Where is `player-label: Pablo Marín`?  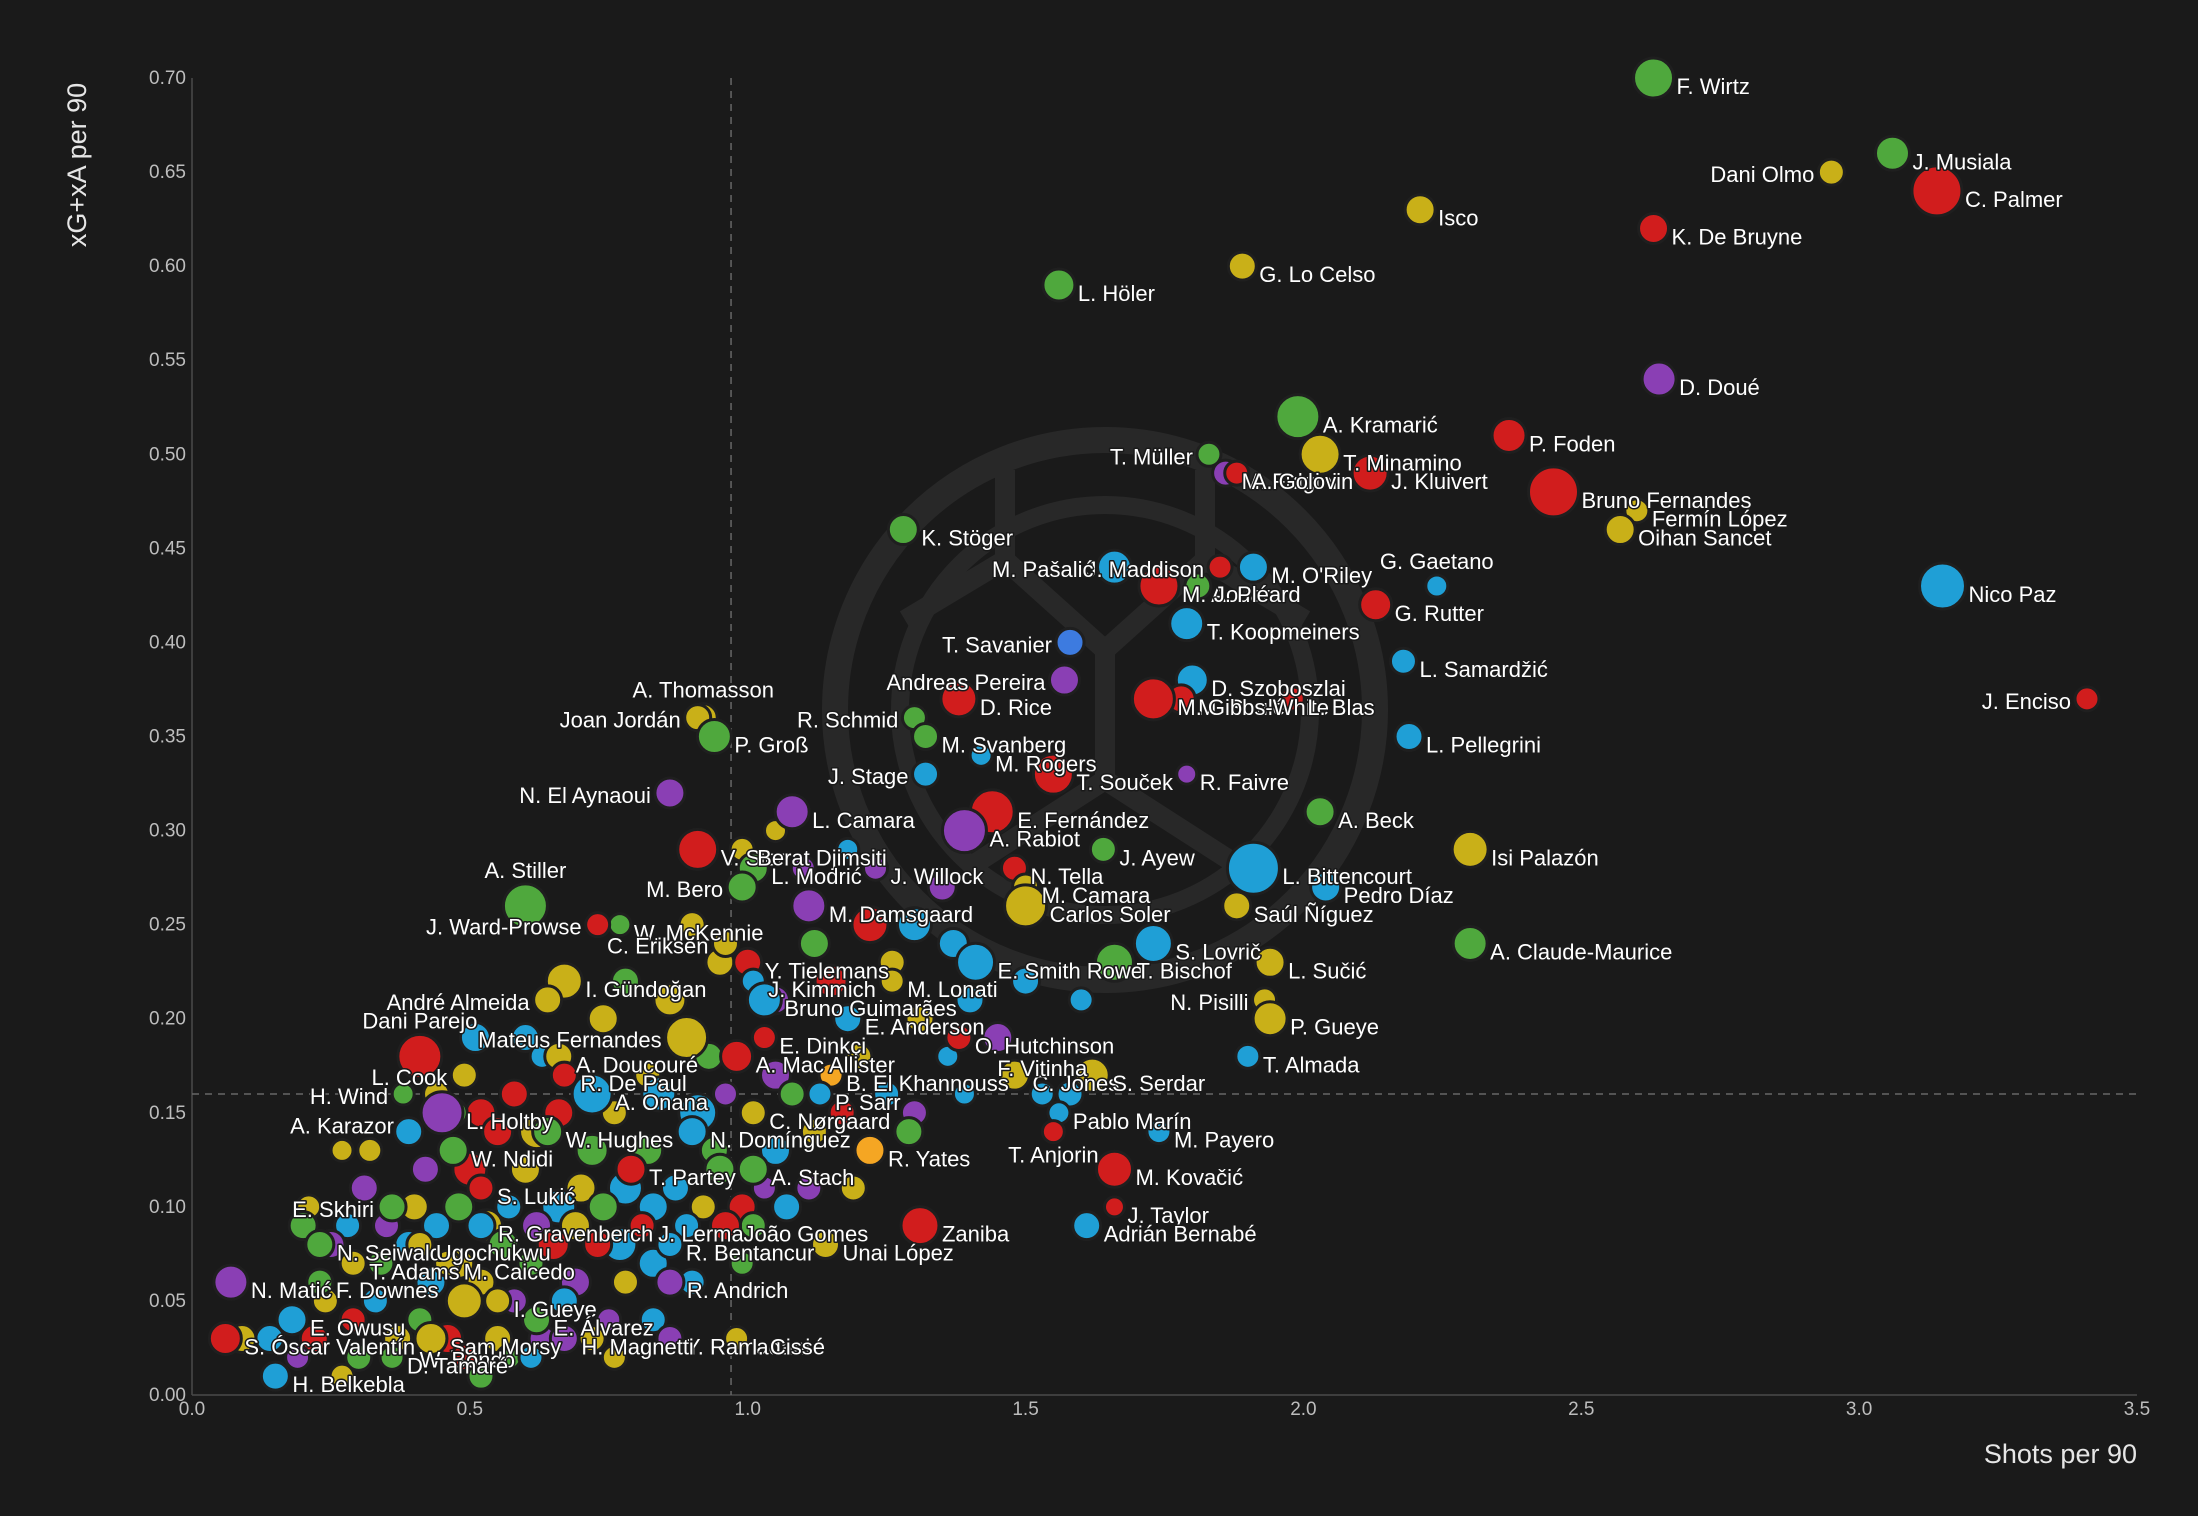 player-label: Pablo Marín is located at coordinates (1132, 1121).